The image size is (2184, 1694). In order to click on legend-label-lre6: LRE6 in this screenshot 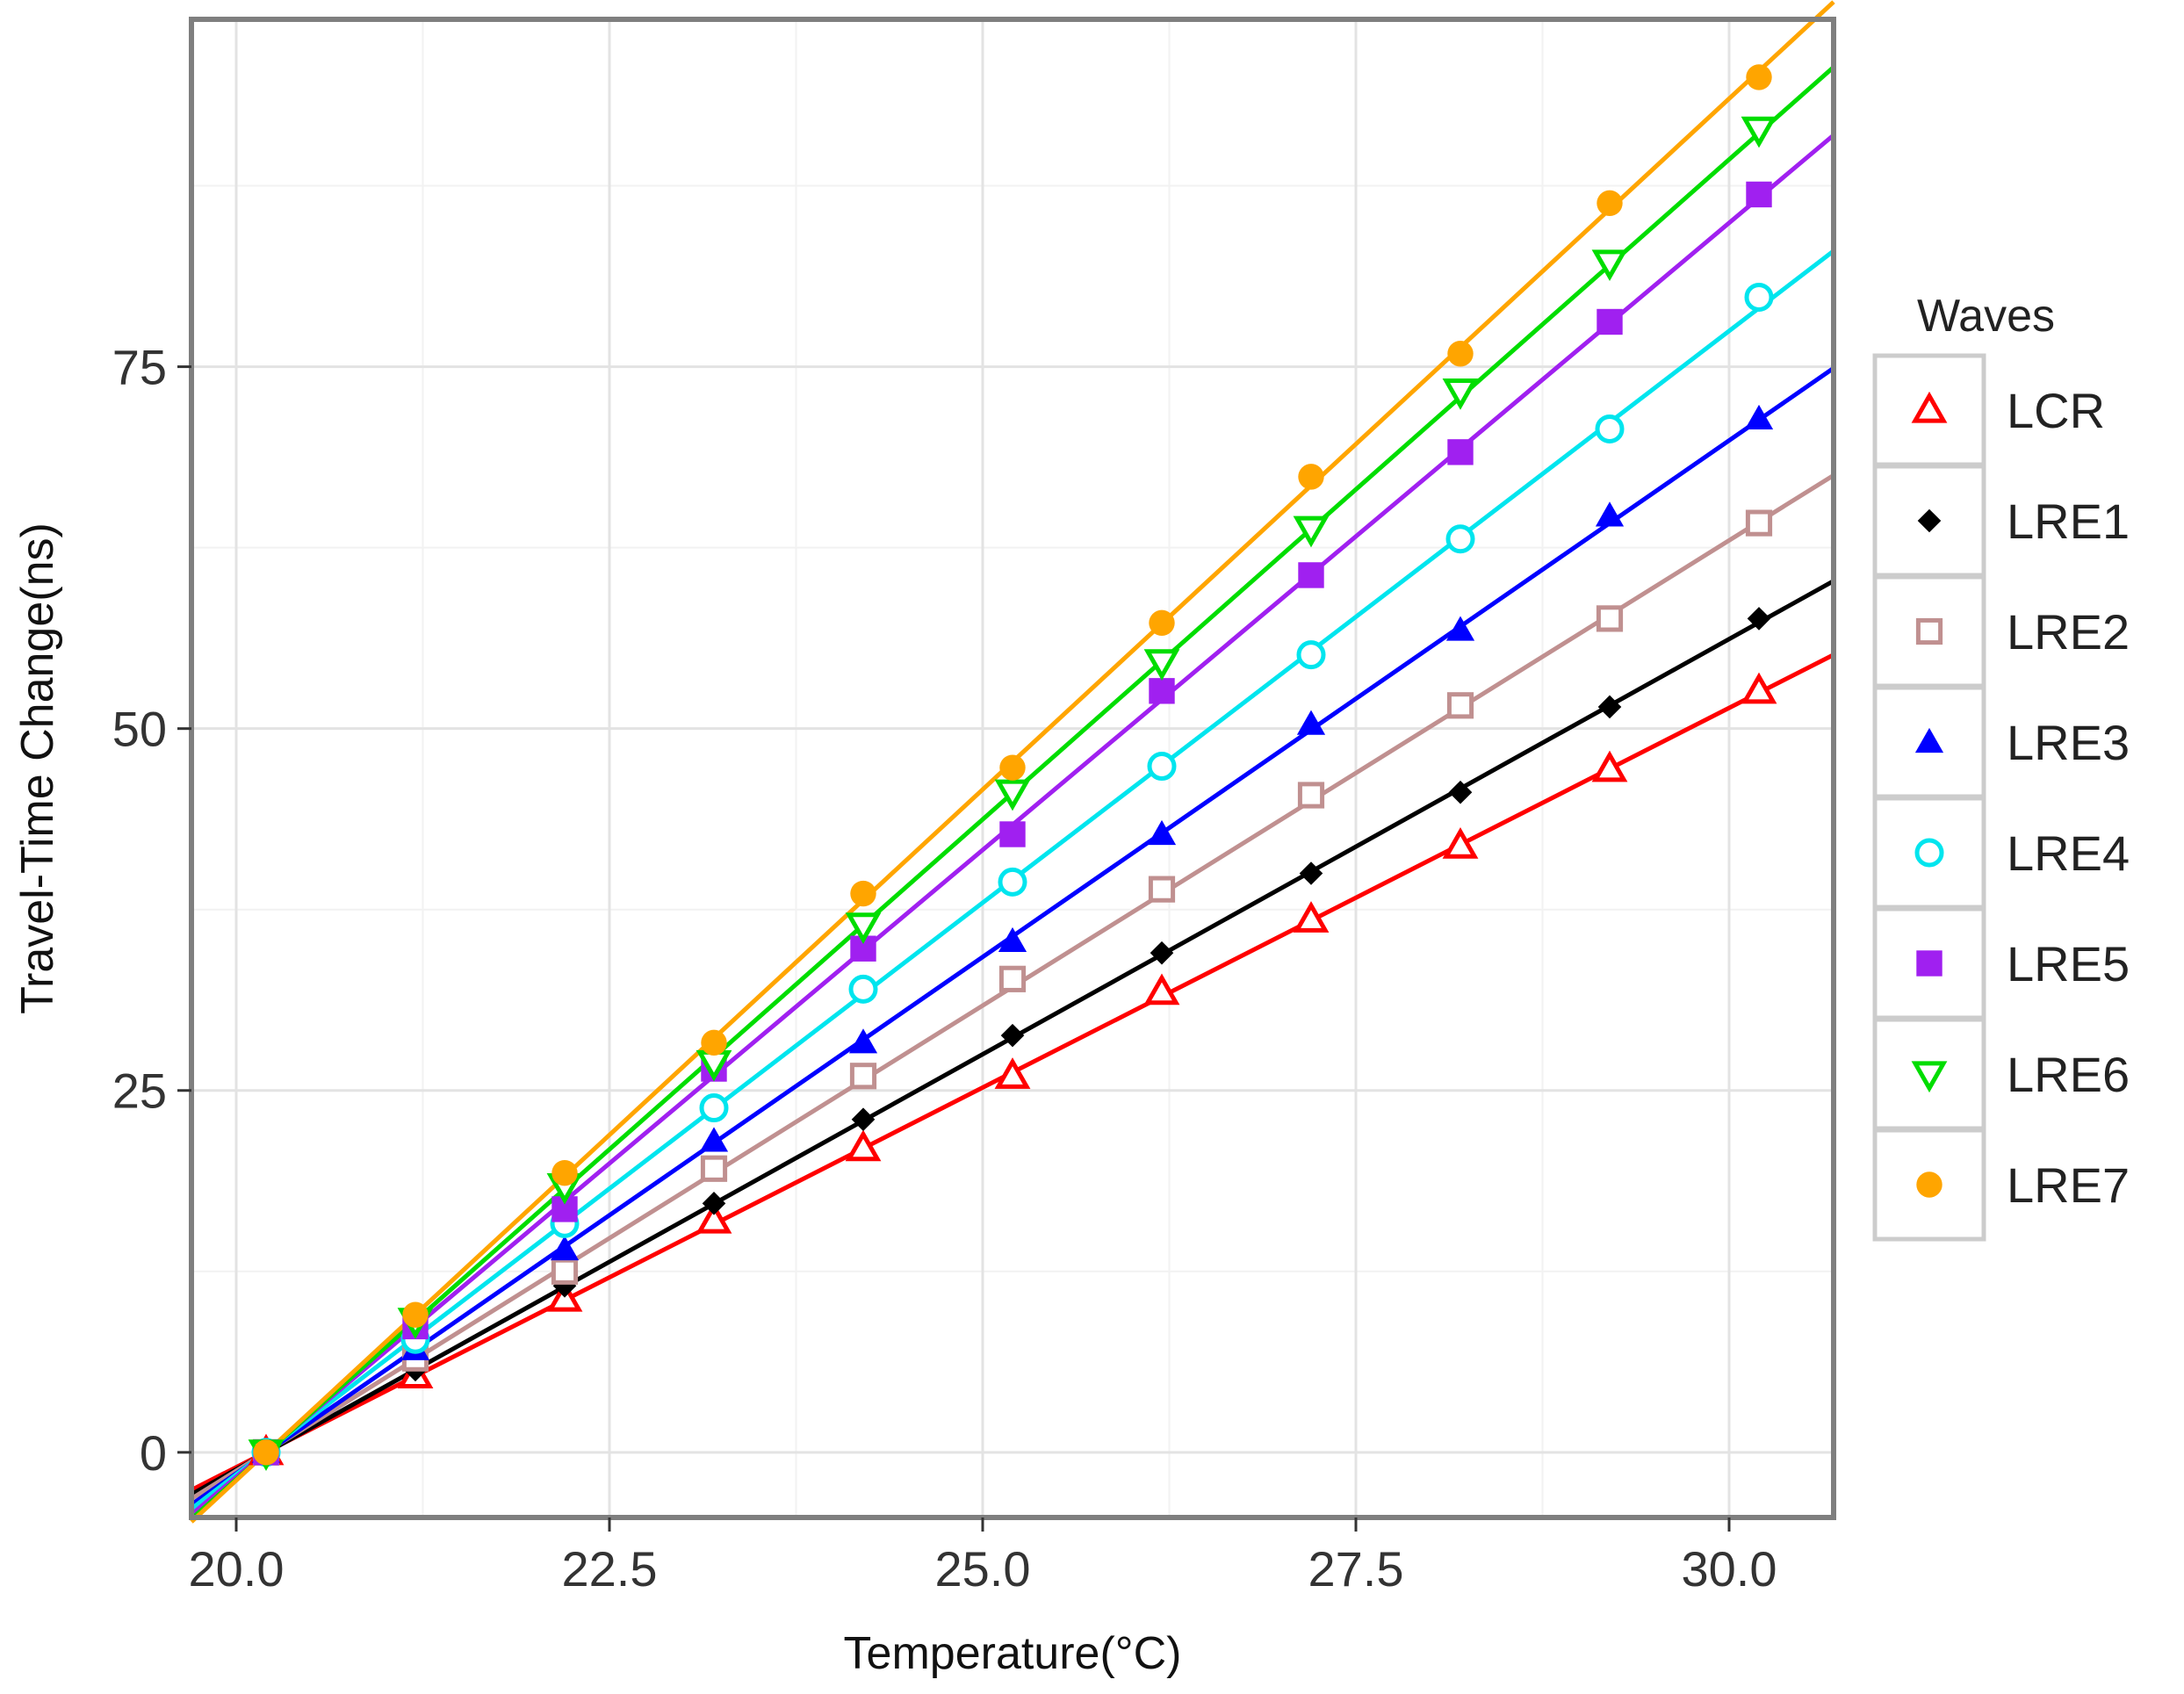, I will do `click(2068, 1074)`.